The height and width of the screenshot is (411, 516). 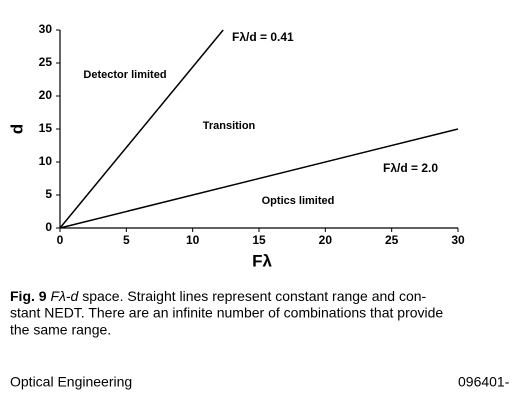 I want to click on y-tick-label: 0, so click(x=48, y=227).